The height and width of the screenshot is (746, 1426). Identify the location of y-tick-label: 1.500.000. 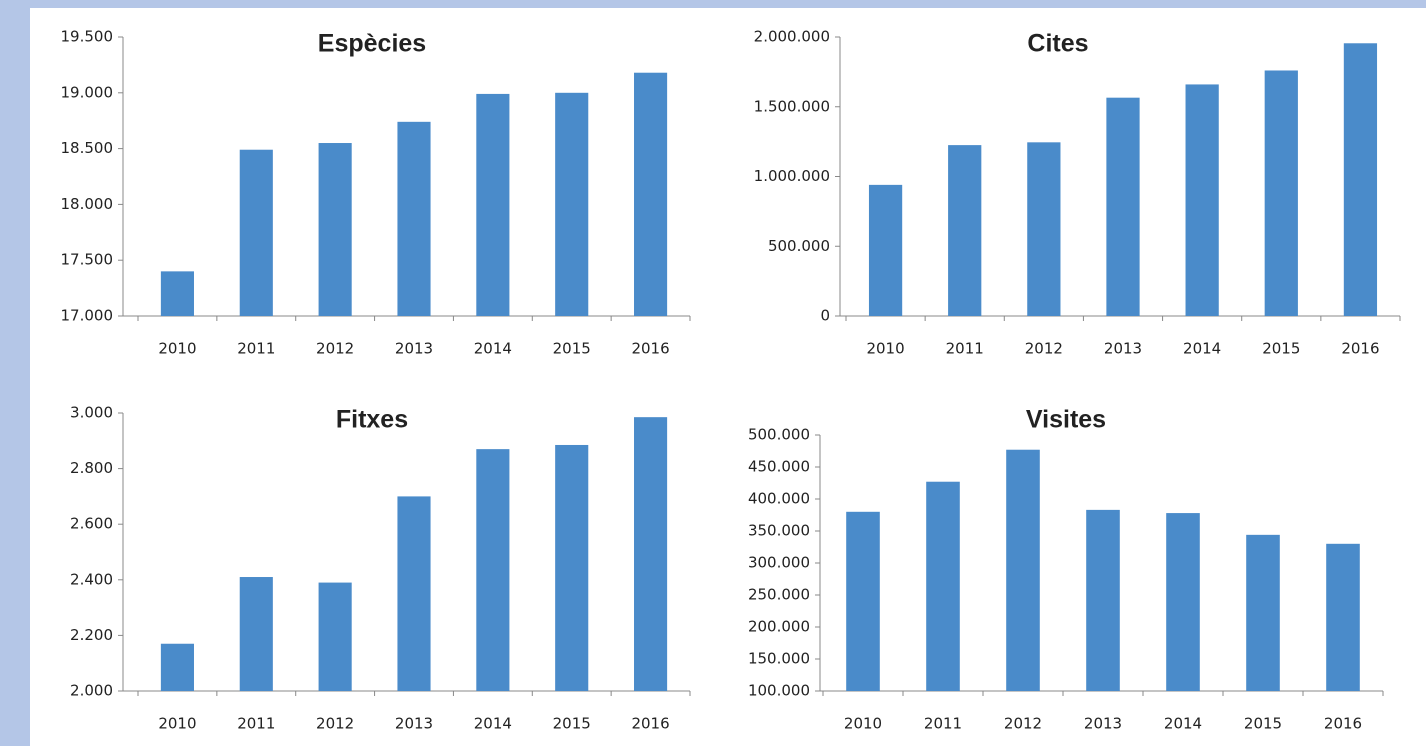
(792, 106).